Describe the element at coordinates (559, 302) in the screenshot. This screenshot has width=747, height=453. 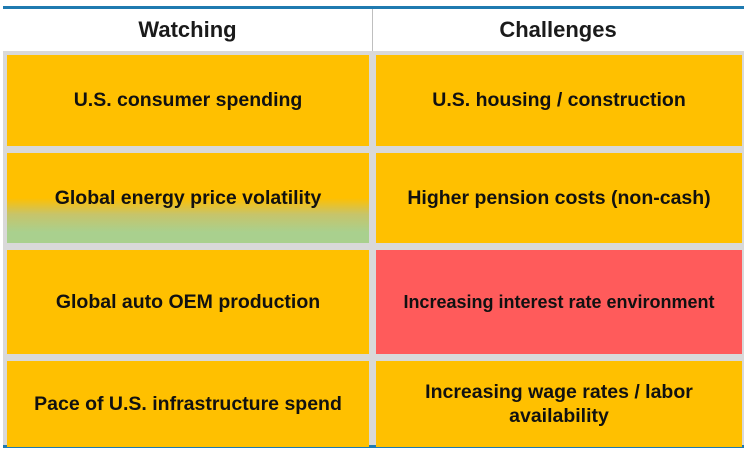
I see `challenge-cell-interest-rate-environment: Increasing interest rate environment` at that location.